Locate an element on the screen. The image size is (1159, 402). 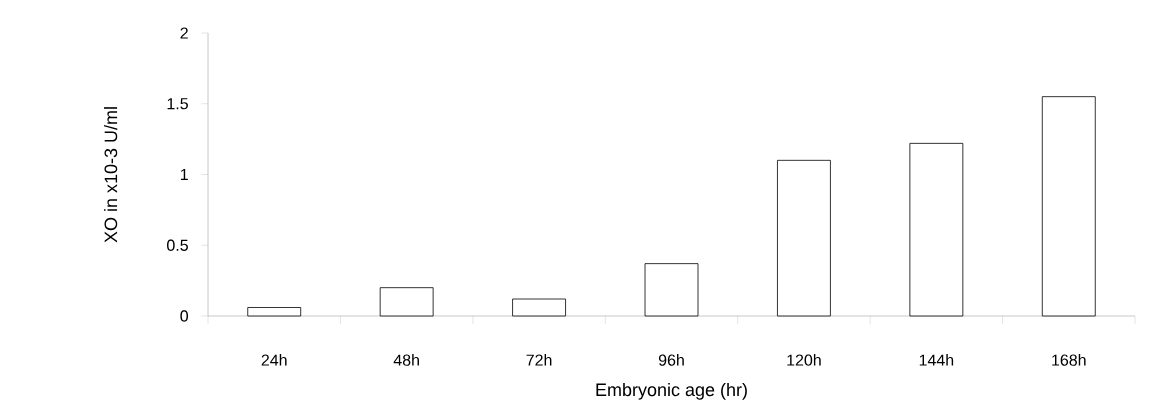
x-tick-label: 24h is located at coordinates (274, 360).